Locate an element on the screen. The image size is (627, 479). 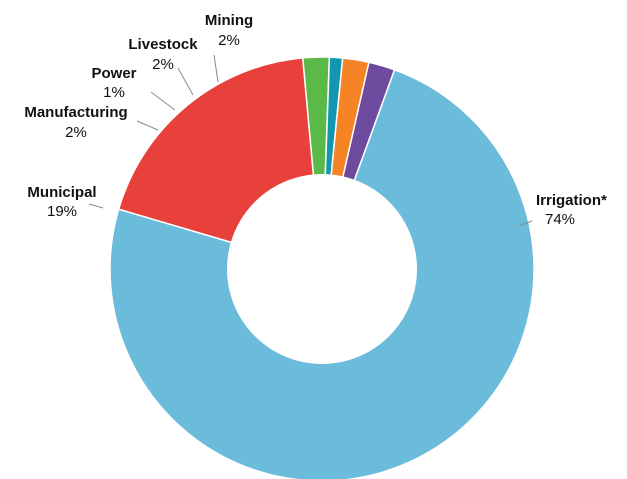
slice-label-municipal: Municipal is located at coordinates (61, 192).